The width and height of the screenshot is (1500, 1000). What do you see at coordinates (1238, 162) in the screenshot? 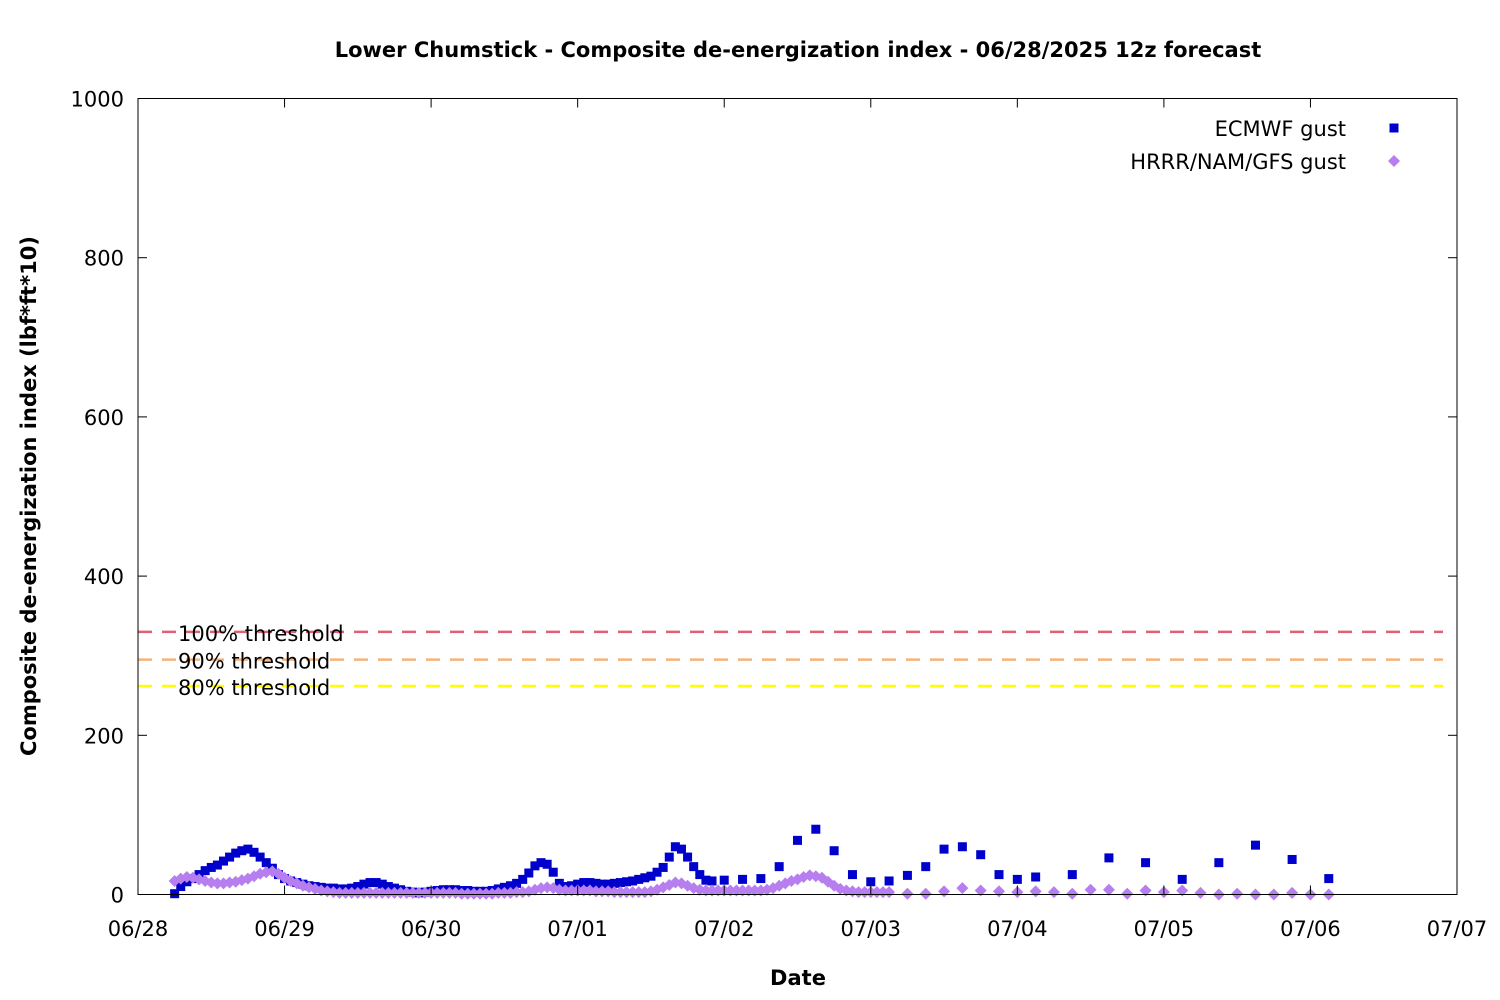
I see `legend-label: HRRR/NAM/GFS gust` at bounding box center [1238, 162].